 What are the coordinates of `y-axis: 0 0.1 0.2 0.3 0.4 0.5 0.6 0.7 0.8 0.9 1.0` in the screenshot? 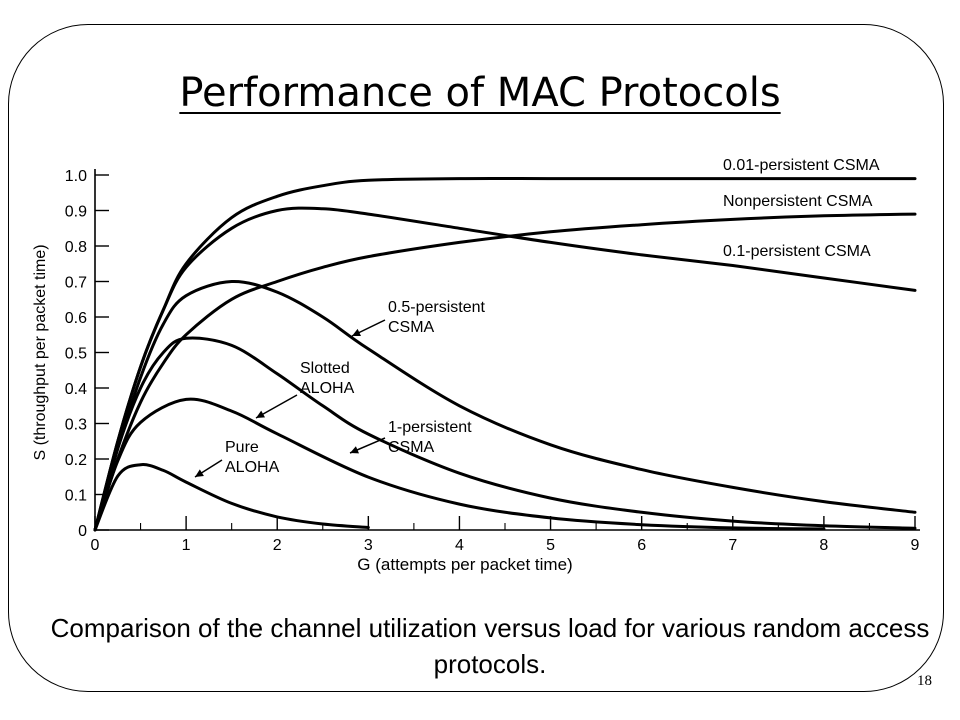 It's located at (87, 354).